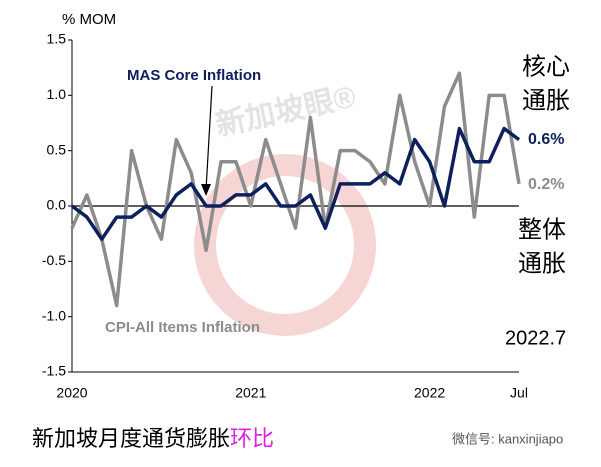 This screenshot has height=467, width=601. What do you see at coordinates (250, 393) in the screenshot?
I see `x-tick-label: 2021` at bounding box center [250, 393].